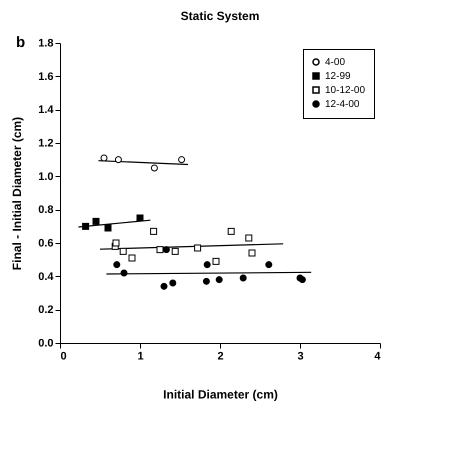 Image resolution: width=466 pixels, height=465 pixels. What do you see at coordinates (220, 16) in the screenshot?
I see `chart-title: Static System` at bounding box center [220, 16].